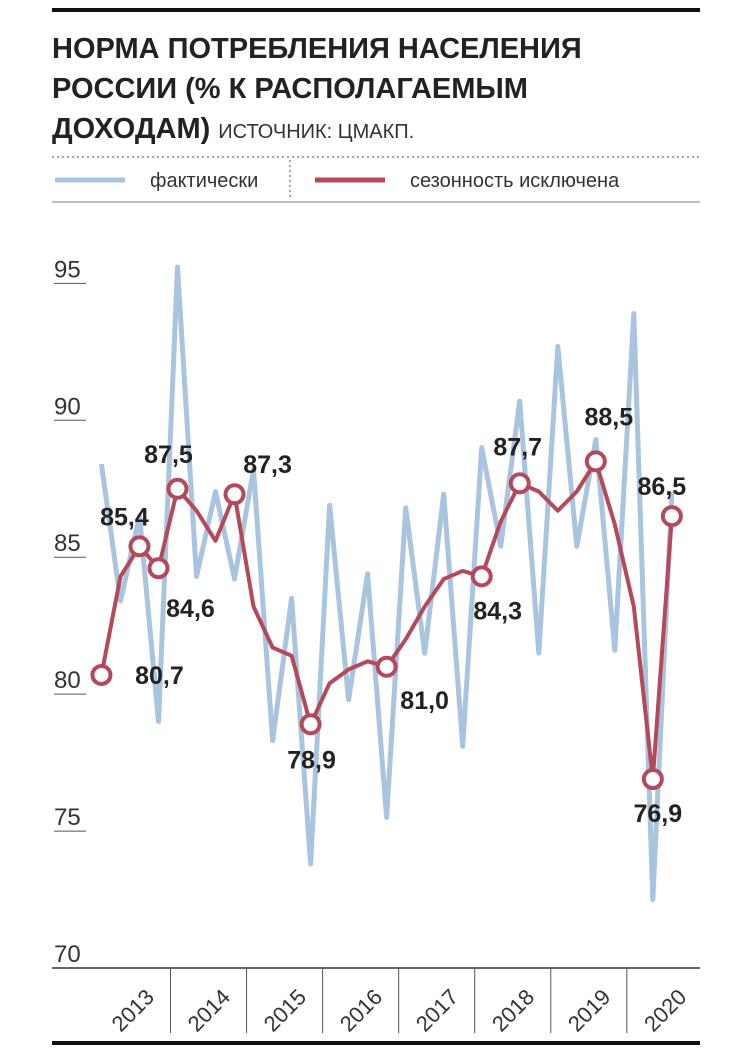  I want to click on y-tick-label: 75, so click(67, 817).